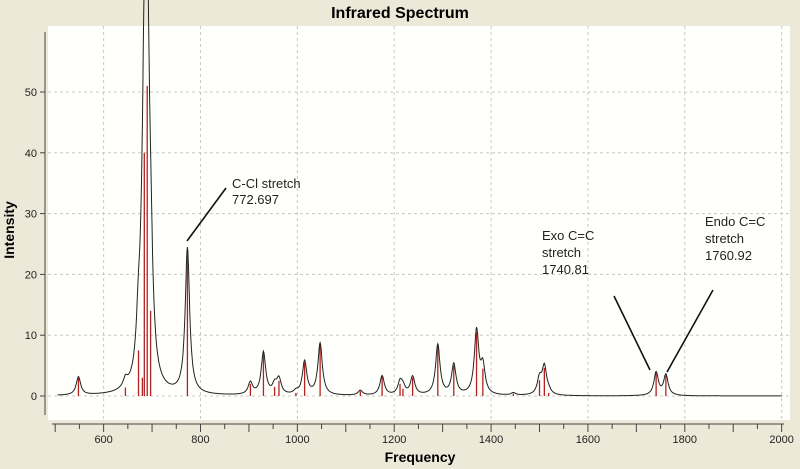 The width and height of the screenshot is (800, 469). What do you see at coordinates (568, 235) in the screenshot?
I see `annotation-text: Exo C=C` at bounding box center [568, 235].